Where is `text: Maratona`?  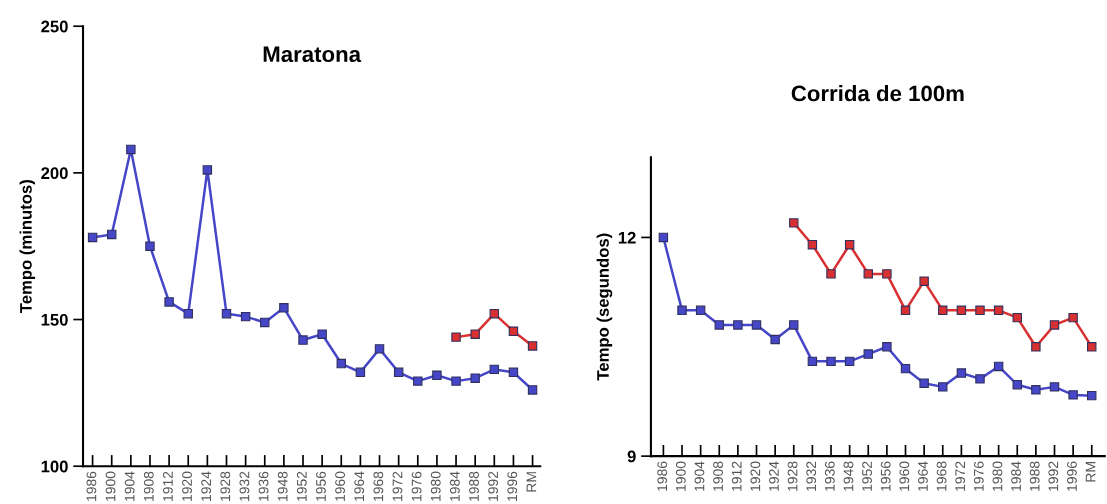 text: Maratona is located at coordinates (312, 54).